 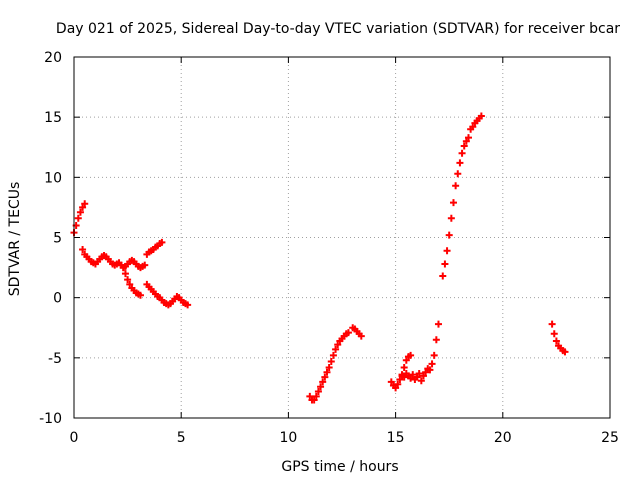 I want to click on y-tick-label: 0, so click(x=57, y=299).